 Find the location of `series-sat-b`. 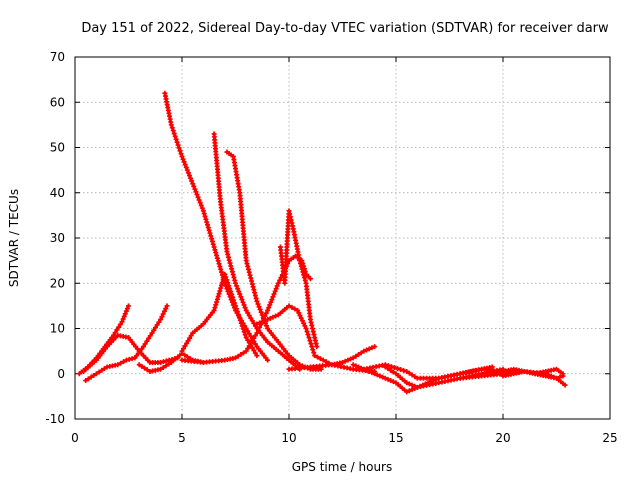

series-sat-b is located at coordinates (126, 343).